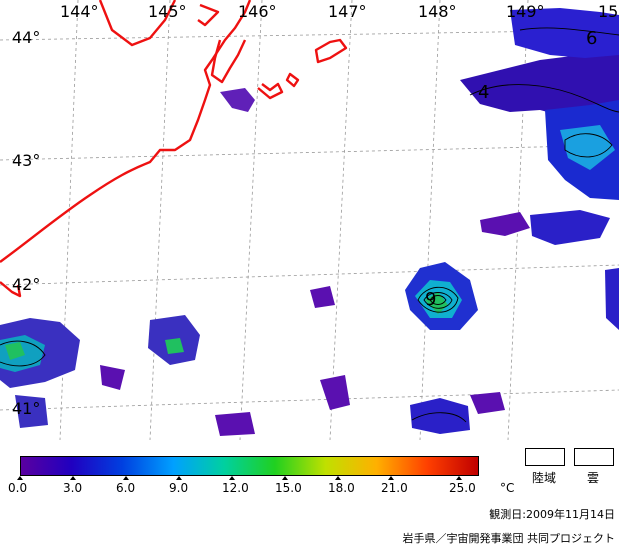  I want to click on colorbar-tick-label: 0.0, so click(18, 488).